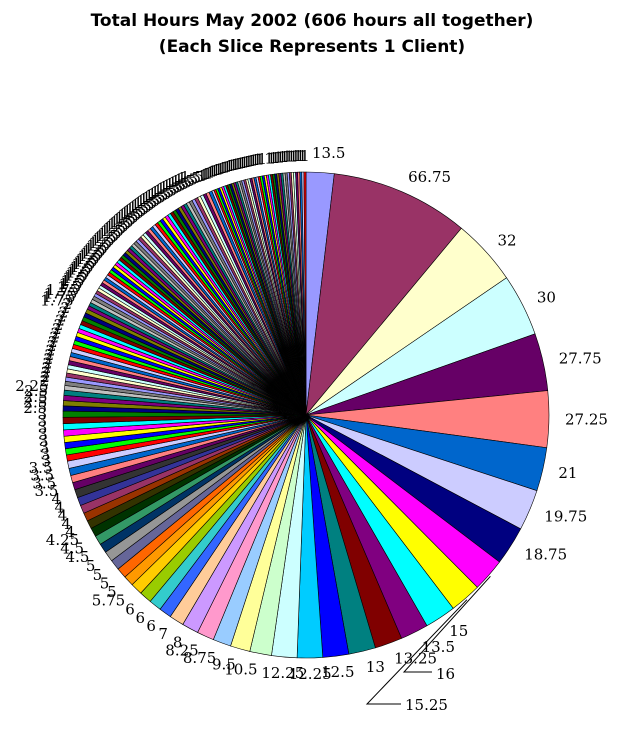 Image resolution: width=624 pixels, height=744 pixels. Describe the element at coordinates (62, 540) in the screenshot. I see `data-label: 4.25` at that location.